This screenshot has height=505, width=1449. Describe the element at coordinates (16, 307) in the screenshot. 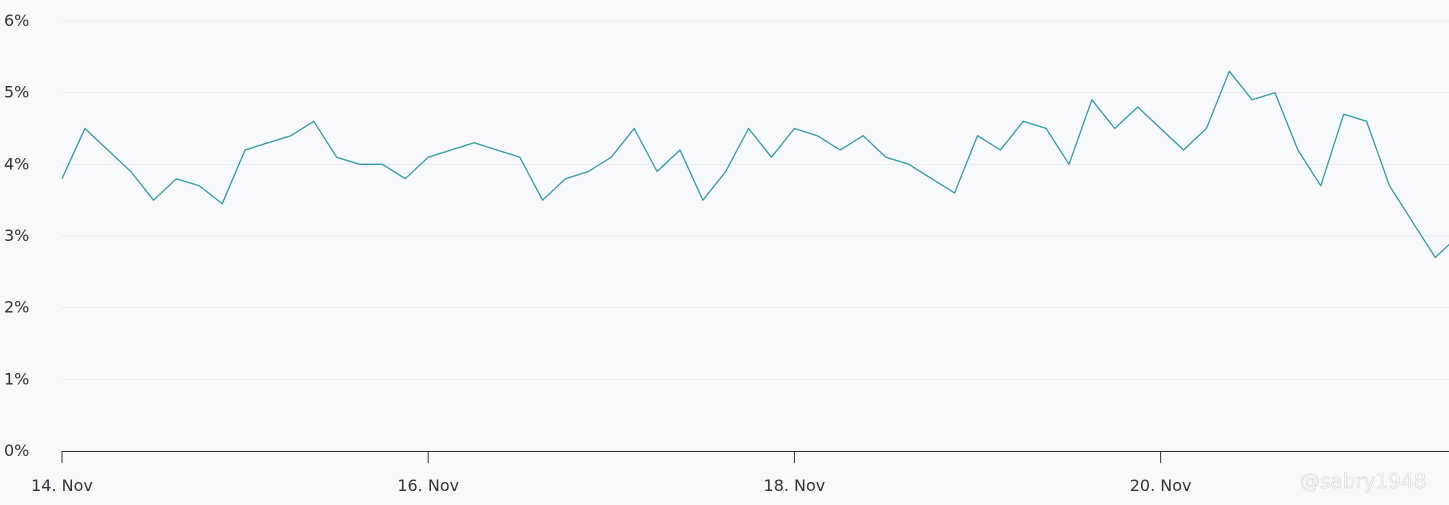

I see `y-tick-label: 2%` at that location.